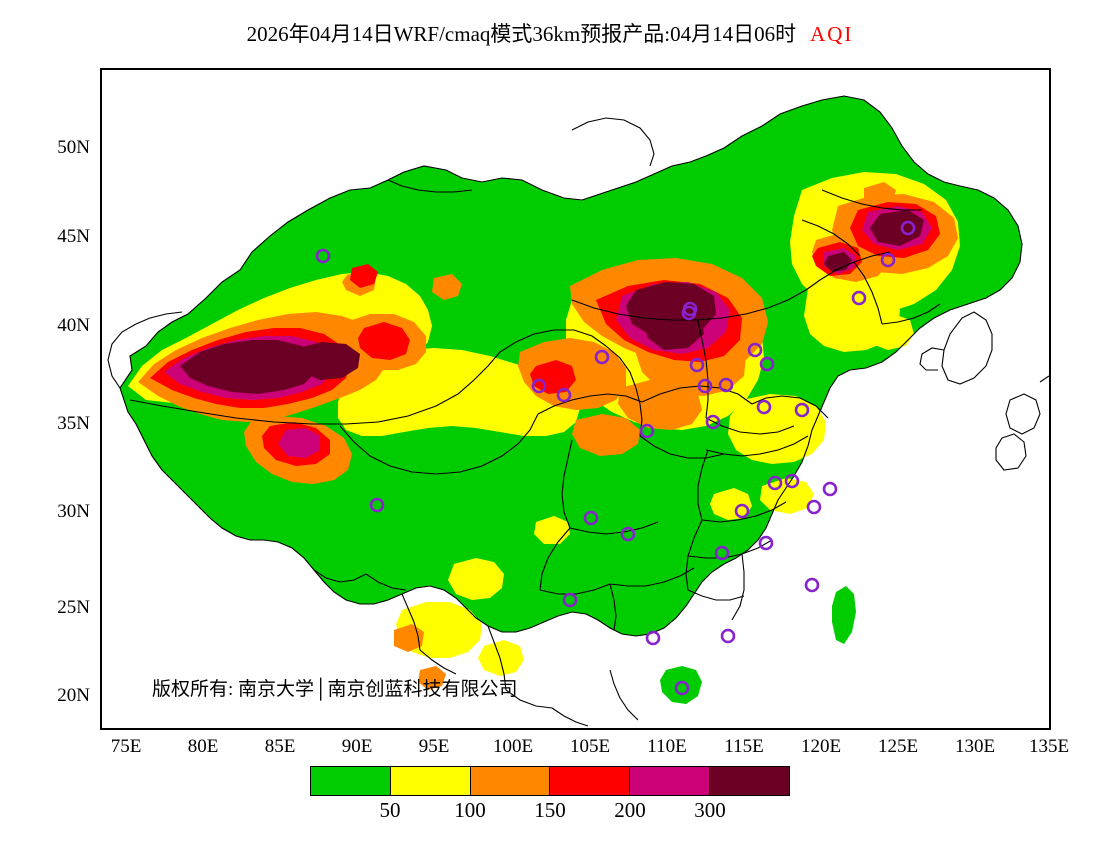  What do you see at coordinates (550, 810) in the screenshot?
I see `colorbar-tick-150: 150` at bounding box center [550, 810].